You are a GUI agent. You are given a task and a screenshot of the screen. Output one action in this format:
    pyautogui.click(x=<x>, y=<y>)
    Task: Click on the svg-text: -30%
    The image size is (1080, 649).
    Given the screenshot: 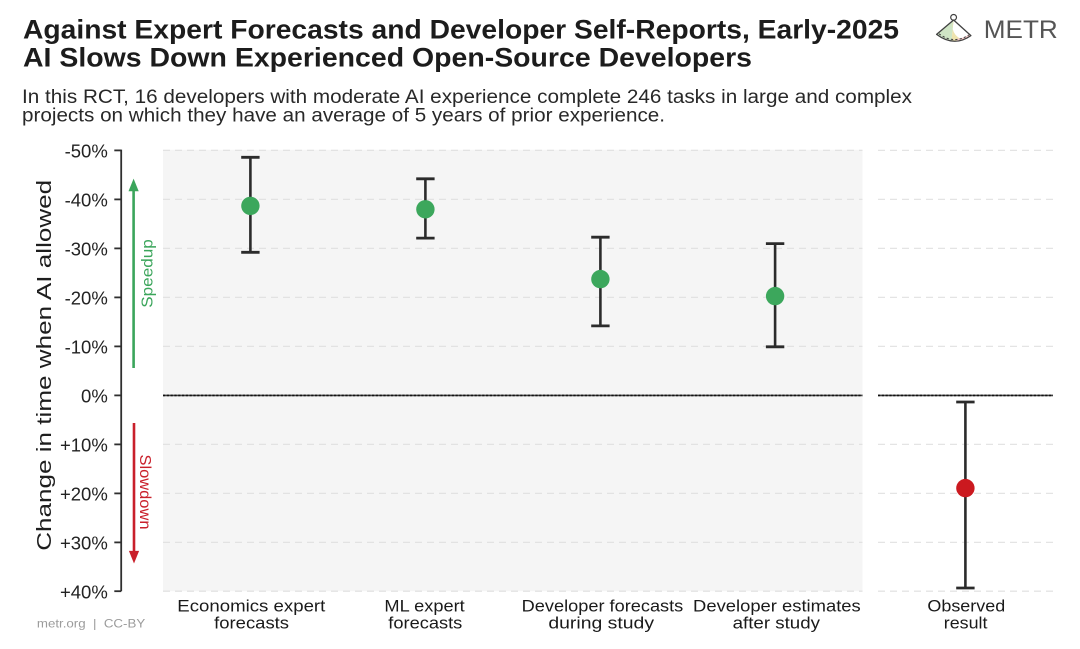 What is the action you would take?
    pyautogui.click(x=86, y=249)
    